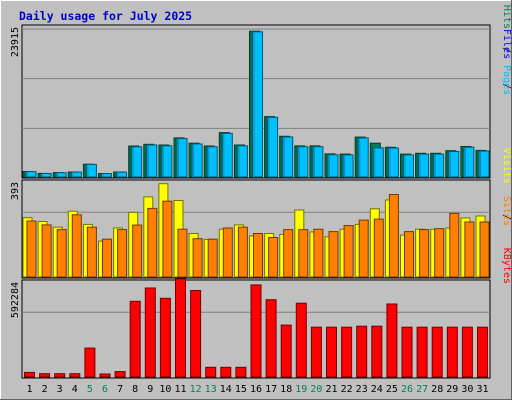  What do you see at coordinates (506, 166) in the screenshot?
I see `series-label: Visits` at bounding box center [506, 166].